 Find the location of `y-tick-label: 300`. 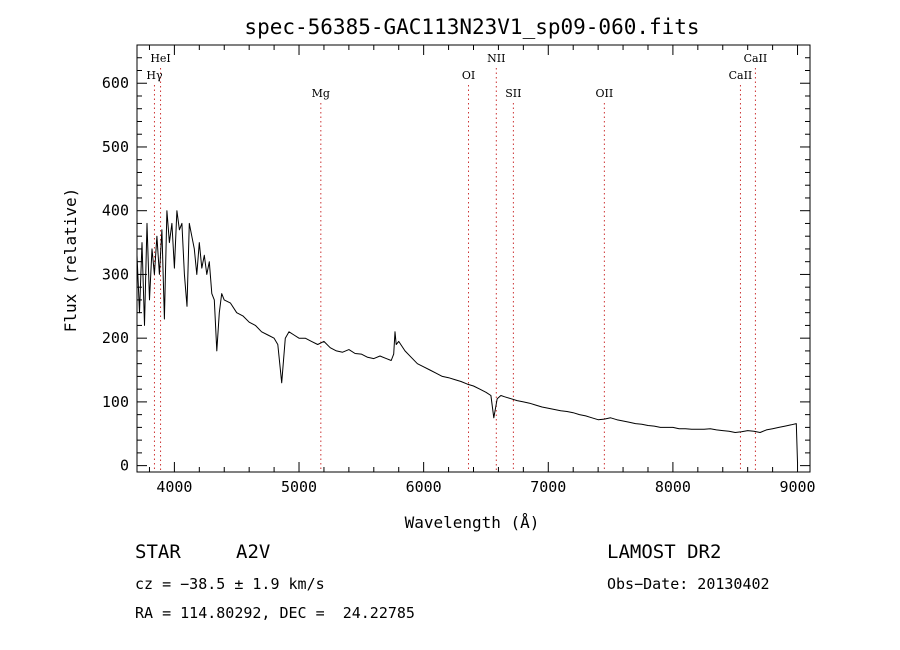

y-tick-label: 300 is located at coordinates (115, 274).